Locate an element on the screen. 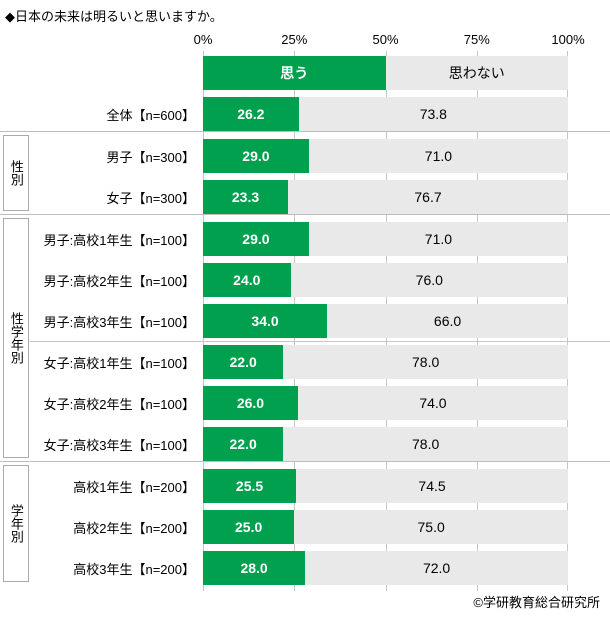 The height and width of the screenshot is (618, 610). row-group: 全体【n=600】 26.2 73.8 is located at coordinates (305, 110).